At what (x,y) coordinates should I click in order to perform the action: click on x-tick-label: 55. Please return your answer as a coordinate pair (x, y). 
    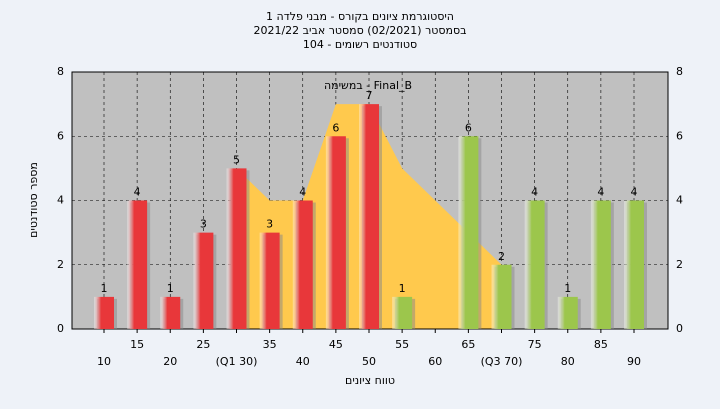
    Looking at the image, I should click on (402, 344).